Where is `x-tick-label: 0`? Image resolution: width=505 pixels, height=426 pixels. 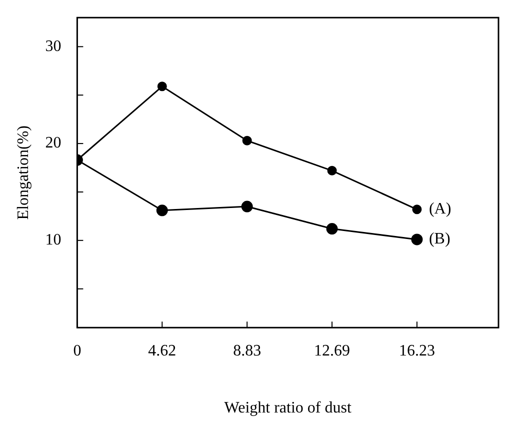 x-tick-label: 0 is located at coordinates (77, 351).